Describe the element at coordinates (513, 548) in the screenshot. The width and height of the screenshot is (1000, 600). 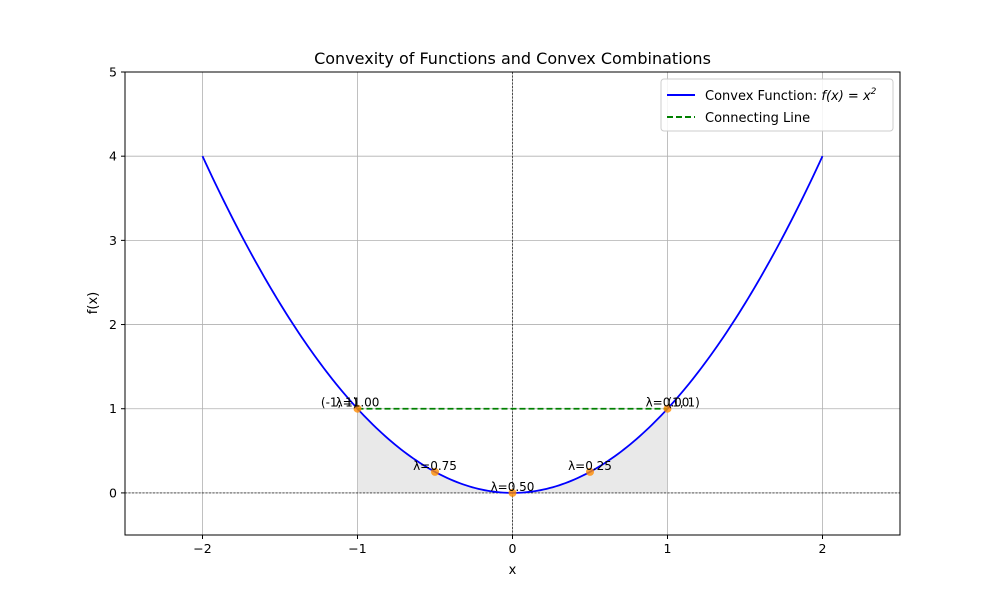
I see `x-tick-label-2: 0` at that location.